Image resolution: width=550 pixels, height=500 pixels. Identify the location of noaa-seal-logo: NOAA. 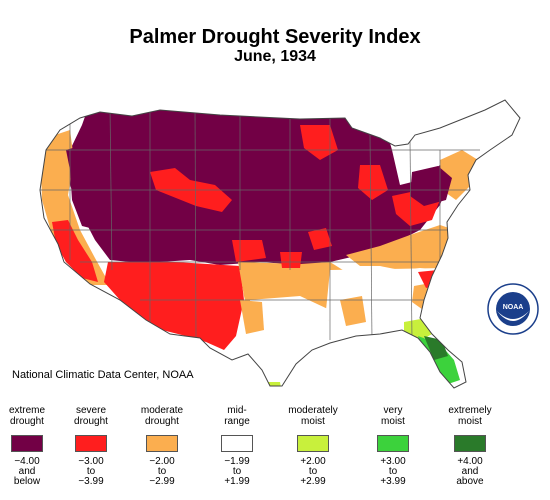
(513, 309).